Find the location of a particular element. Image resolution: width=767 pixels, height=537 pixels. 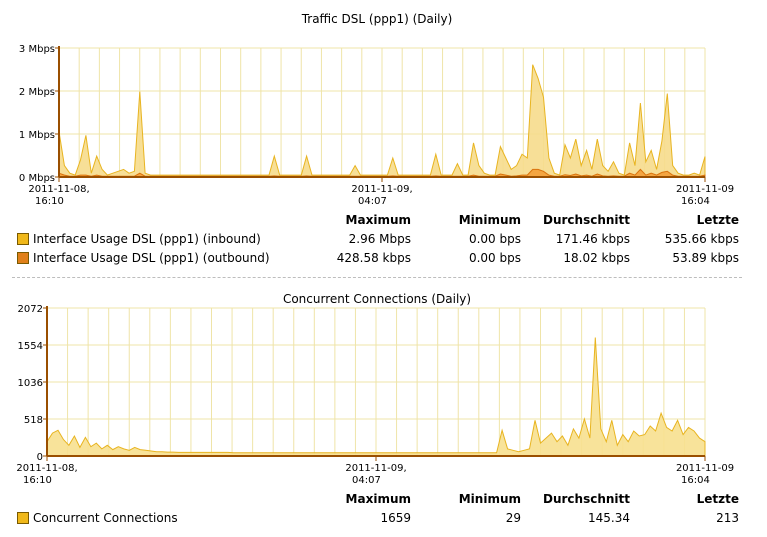

section-divider is located at coordinates (377, 277).